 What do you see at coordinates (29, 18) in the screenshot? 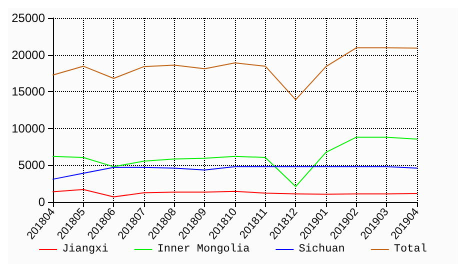
I see `y-tick-label: 25000` at bounding box center [29, 18].